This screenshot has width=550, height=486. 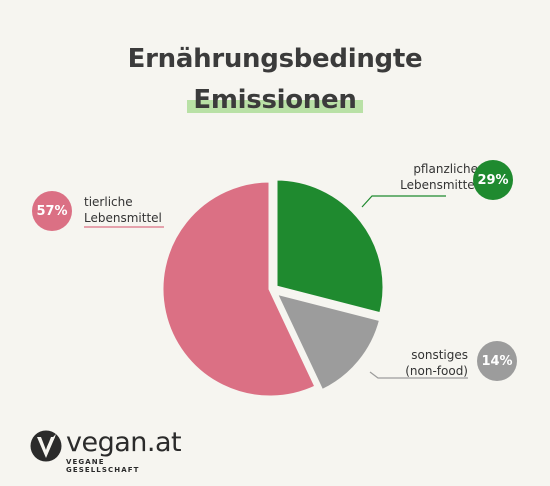 I want to click on page-title: Ernährungsbedingte, so click(x=275, y=59).